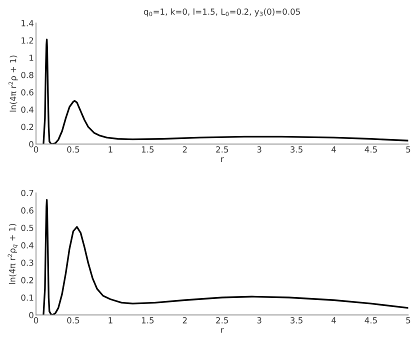 This screenshot has width=414, height=339. I want to click on y-tick-label: 1.4, so click(28, 23).